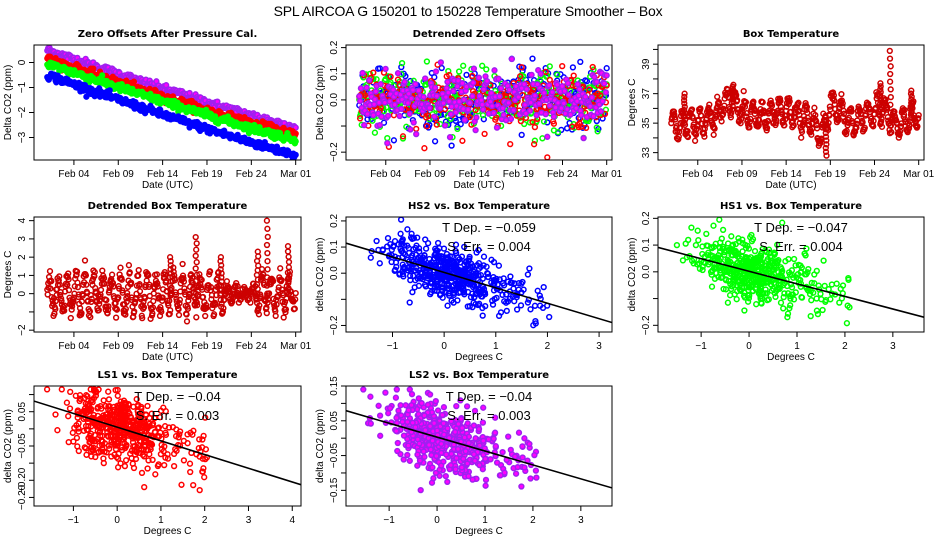 The height and width of the screenshot is (540, 936). I want to click on plot-area, so click(167, 440).